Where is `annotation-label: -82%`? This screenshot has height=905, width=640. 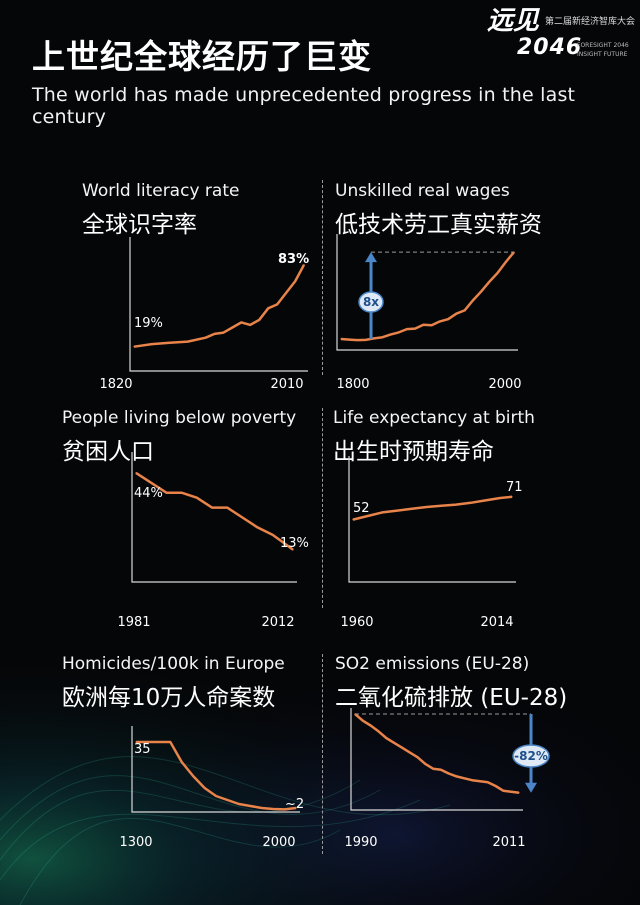
annotation-label: -82% is located at coordinates (531, 756).